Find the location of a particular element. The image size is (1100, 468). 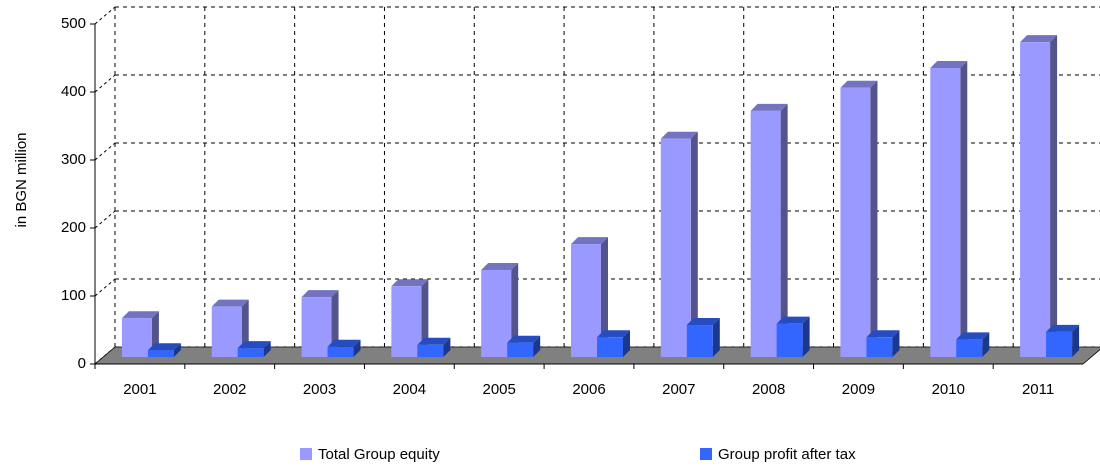

y-tick-label: 400 is located at coordinates (73, 91).